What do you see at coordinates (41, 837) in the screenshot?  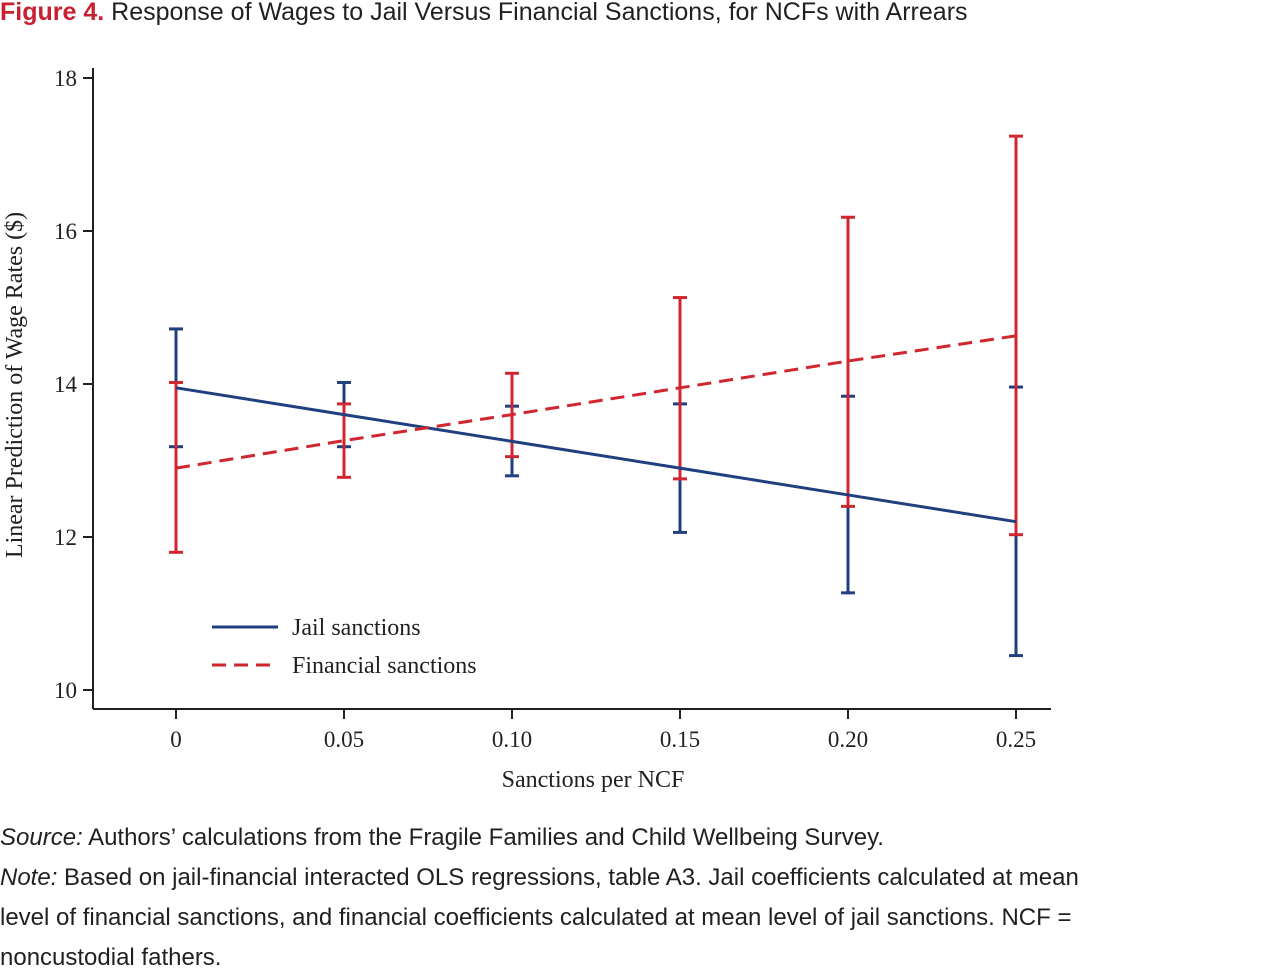 I see `source-lead: Source:` at bounding box center [41, 837].